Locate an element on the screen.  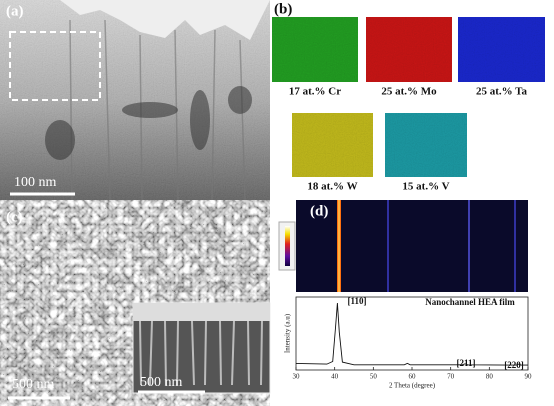
y-axis-label: Intensity (a.u) is located at coordinates (288, 333).